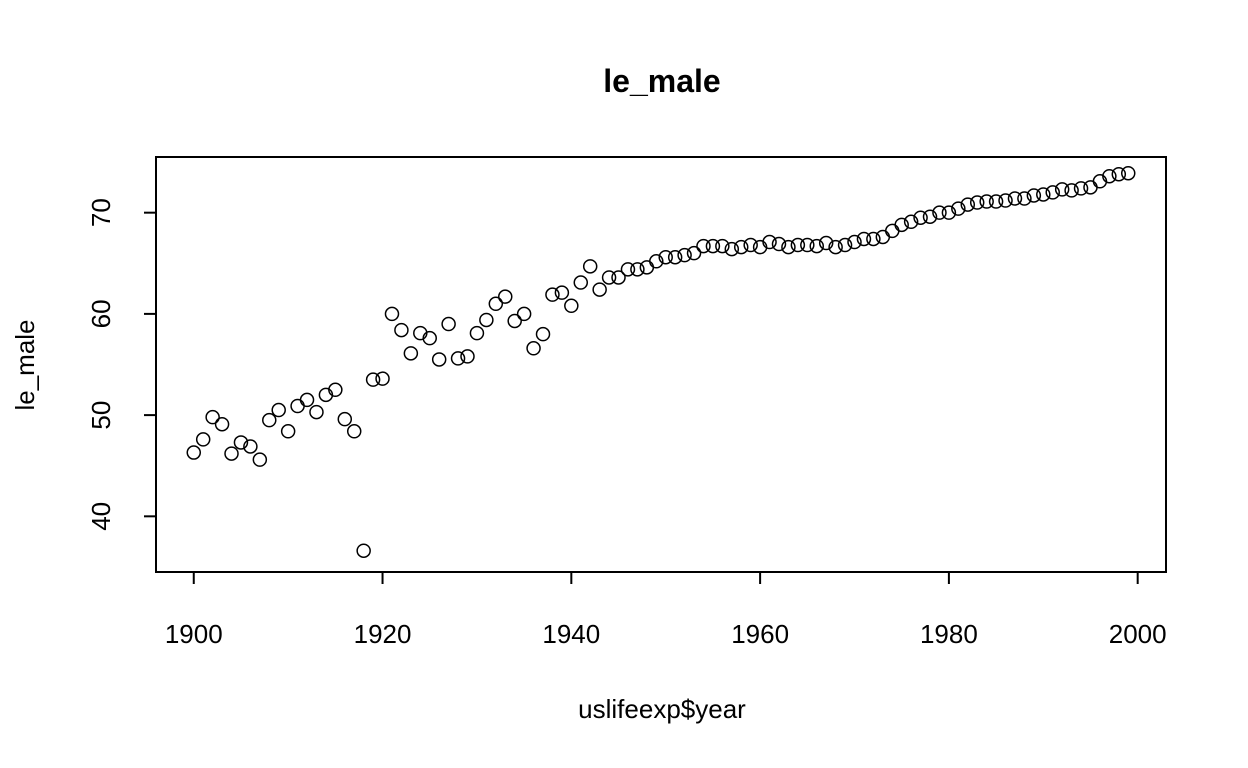 The image size is (1248, 768). Describe the element at coordinates (25, 364) in the screenshot. I see `y-axis-label: le_male` at that location.